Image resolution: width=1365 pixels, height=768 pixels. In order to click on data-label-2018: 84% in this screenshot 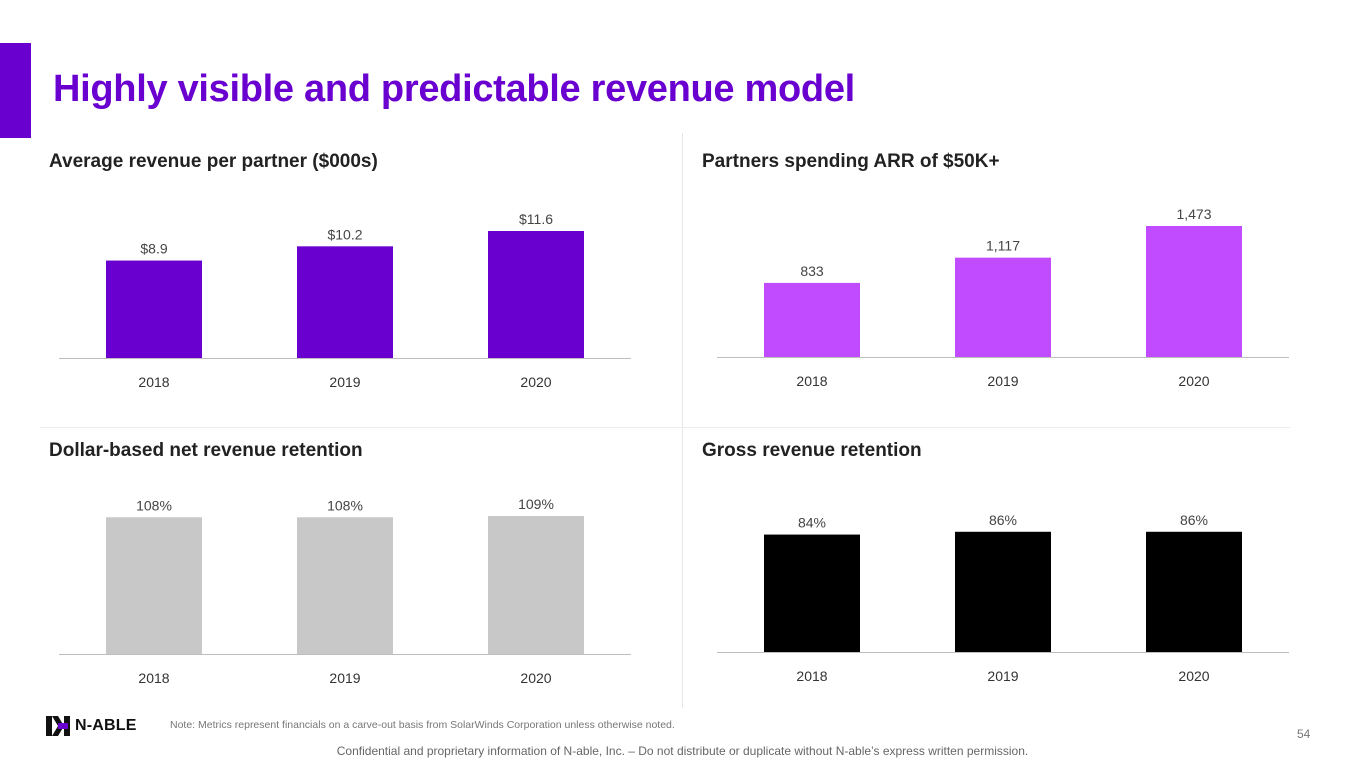, I will do `click(812, 523)`.